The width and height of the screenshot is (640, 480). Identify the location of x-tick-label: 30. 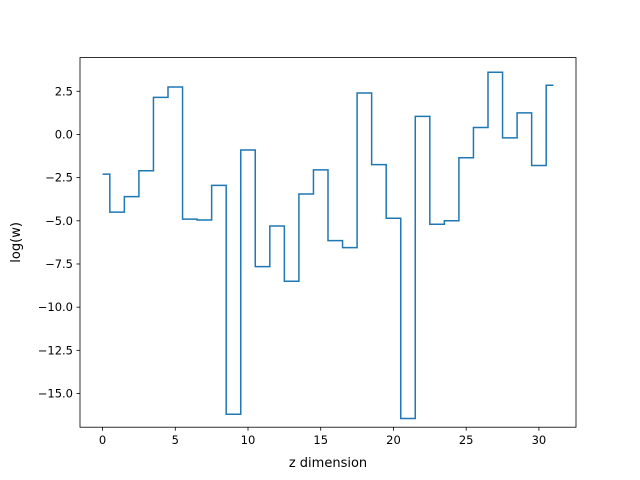
(539, 440).